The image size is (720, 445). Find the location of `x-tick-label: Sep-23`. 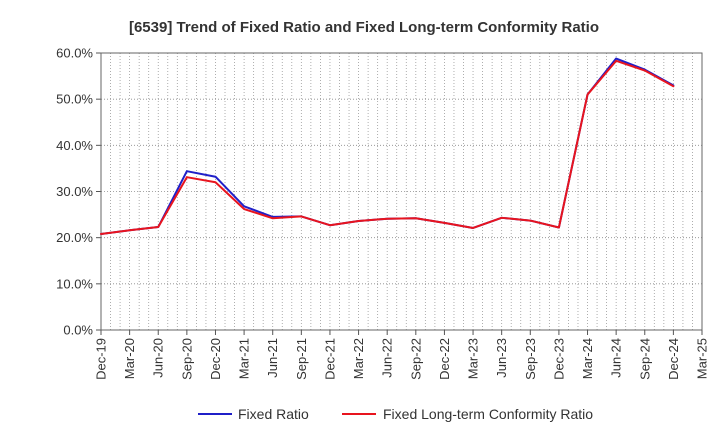

x-tick-label: Sep-23 is located at coordinates (530, 359).